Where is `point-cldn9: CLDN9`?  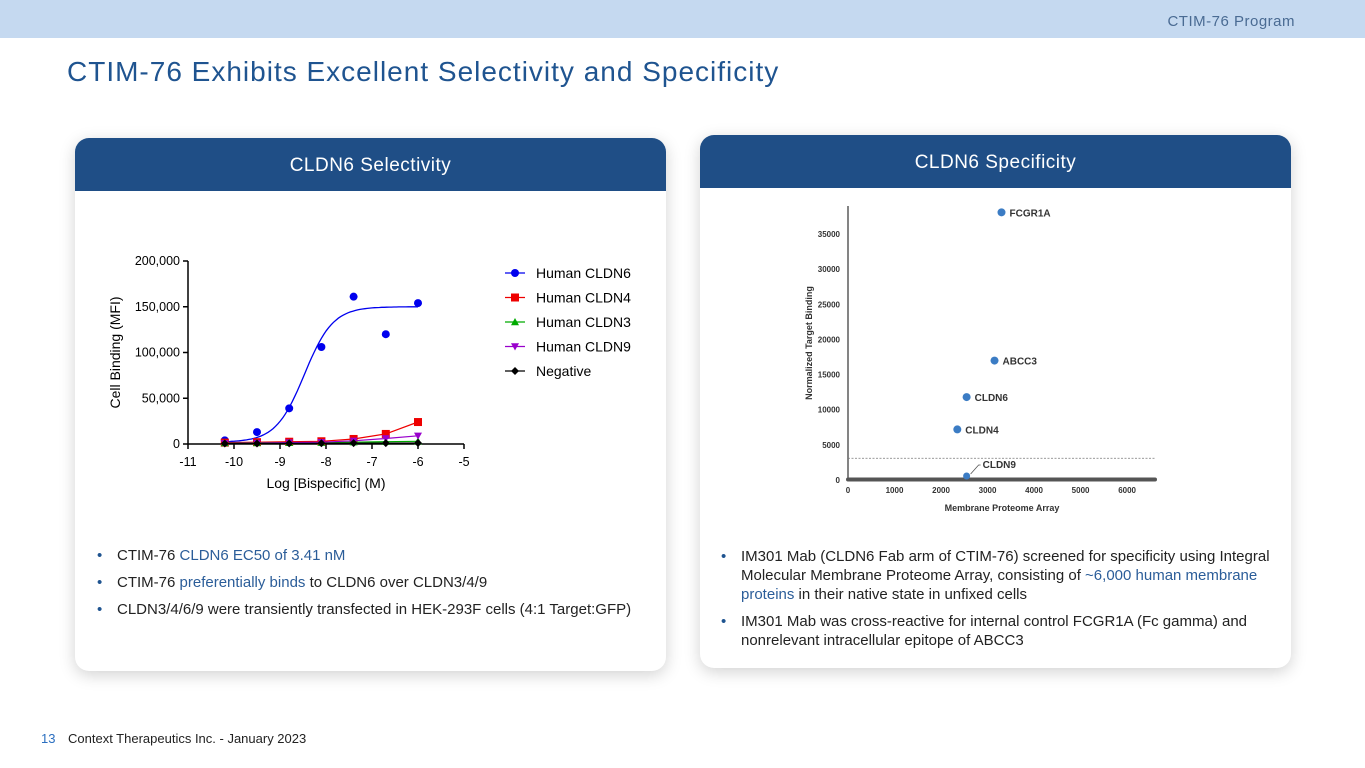
point-cldn9: CLDN9 is located at coordinates (989, 470).